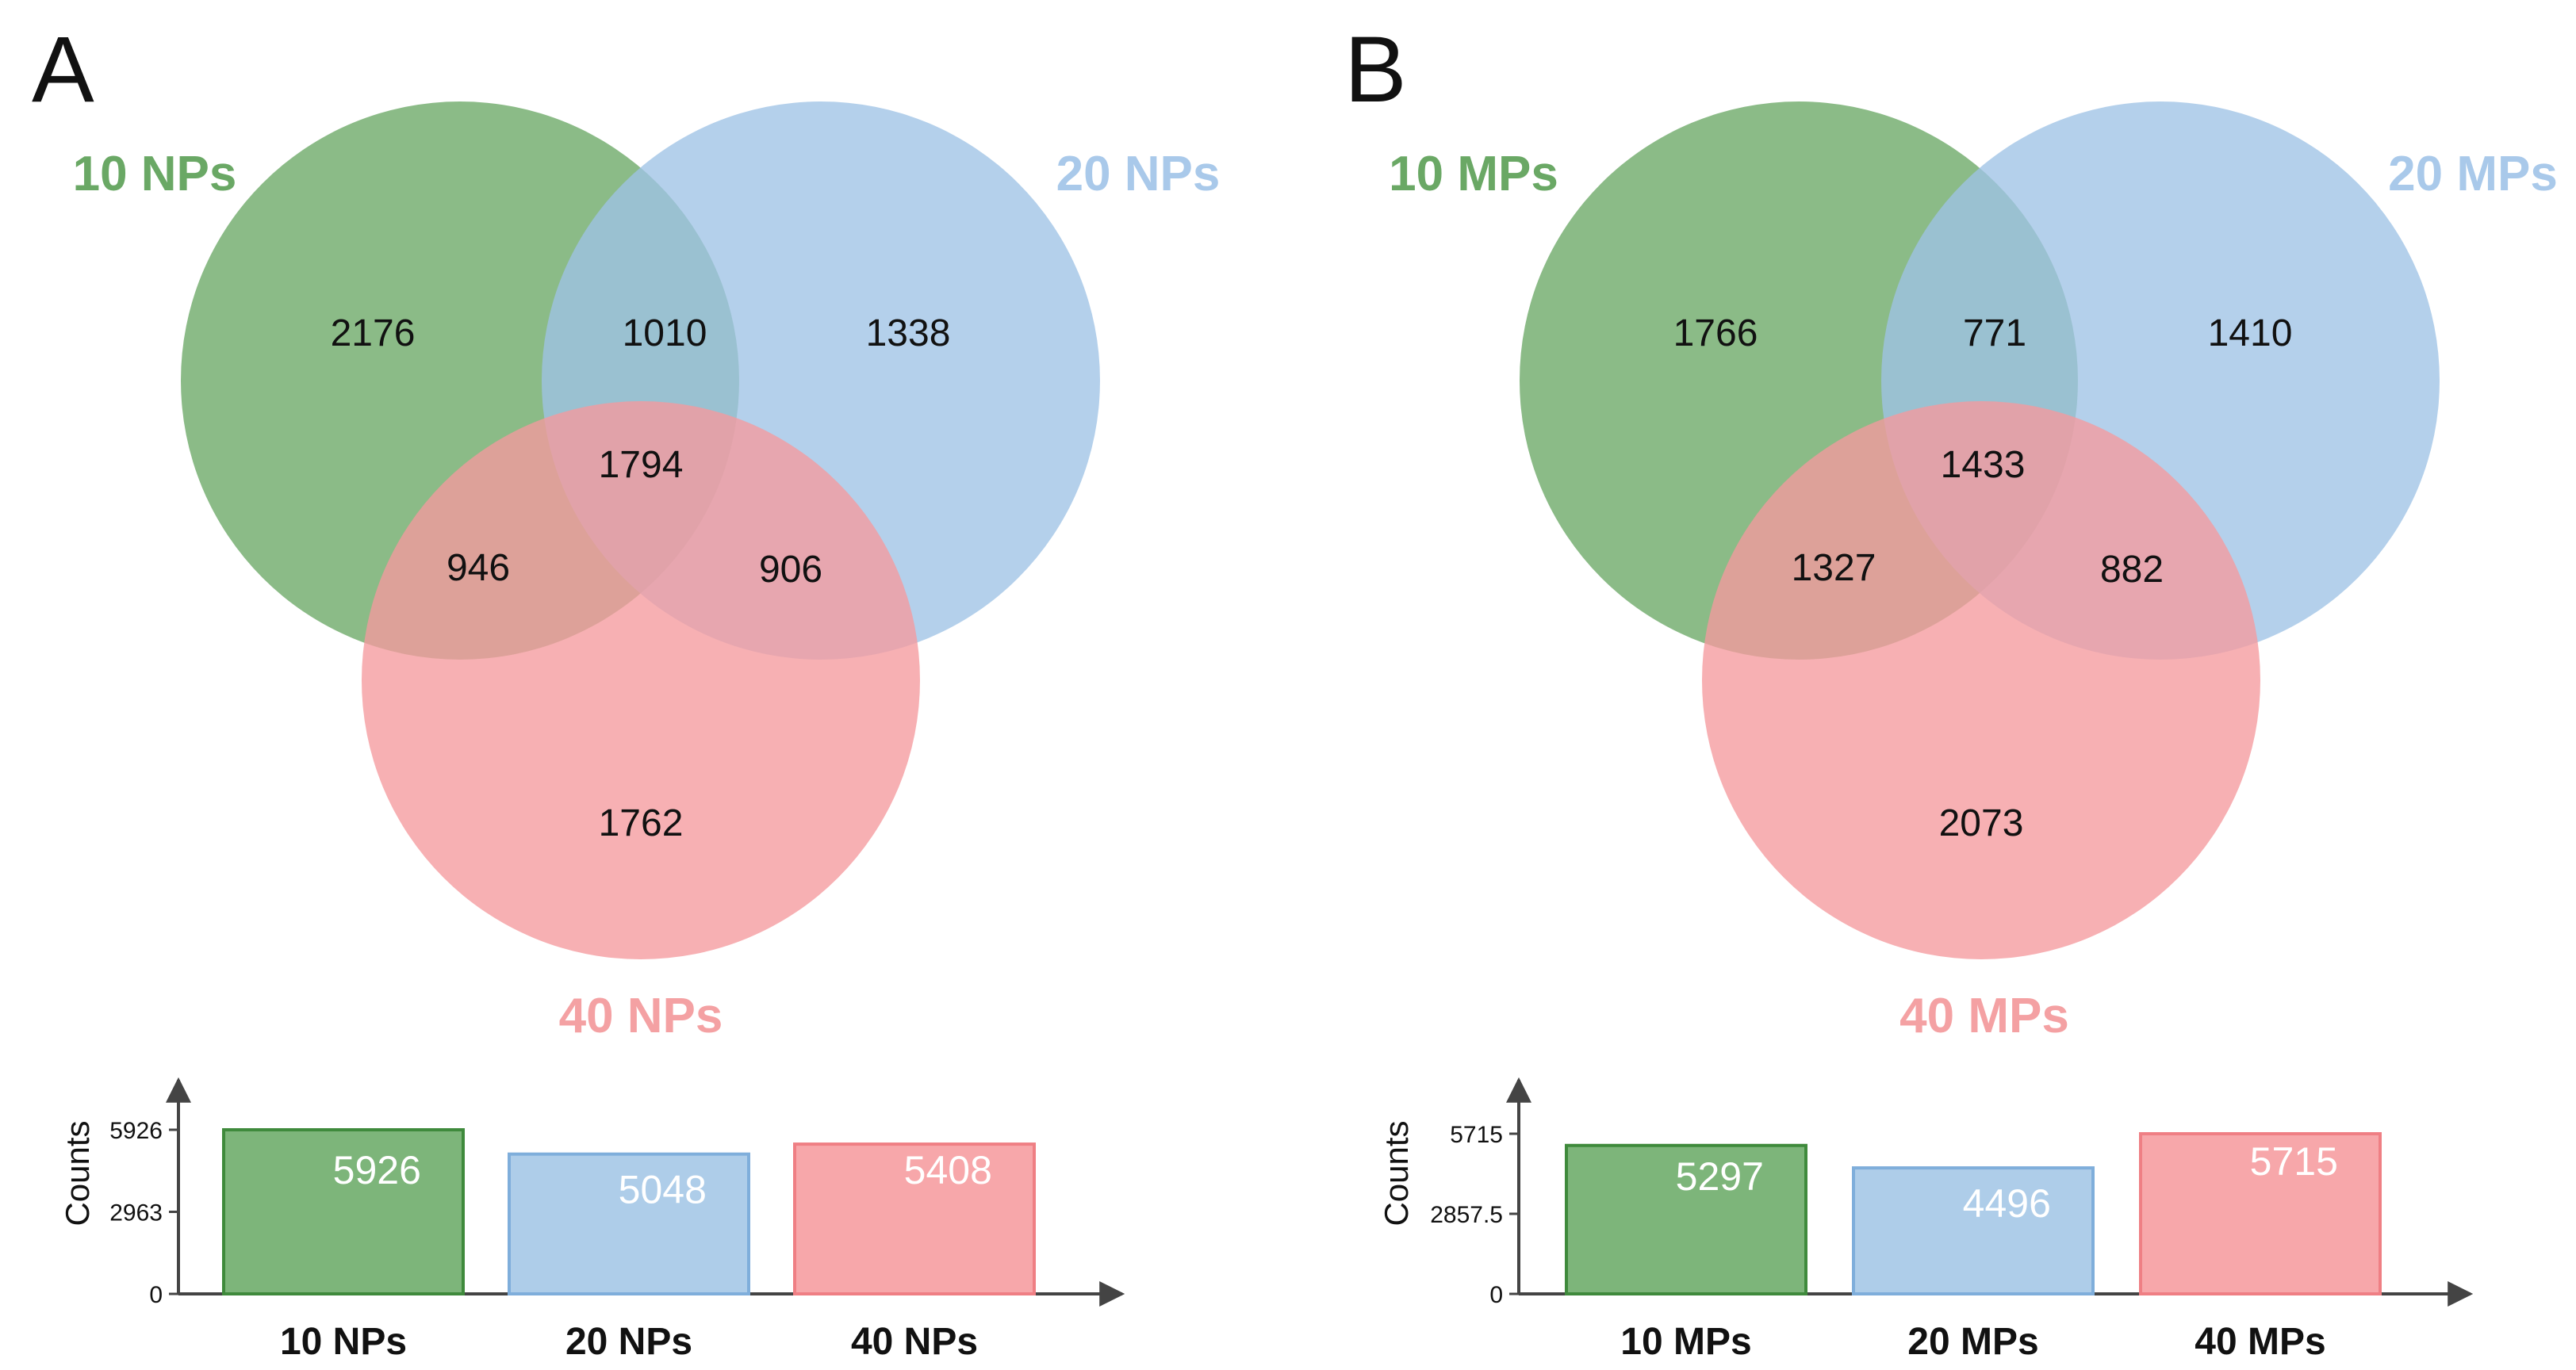 This screenshot has height=1370, width=2576. I want to click on venn-a-region-only-40nps: 1762, so click(641, 823).